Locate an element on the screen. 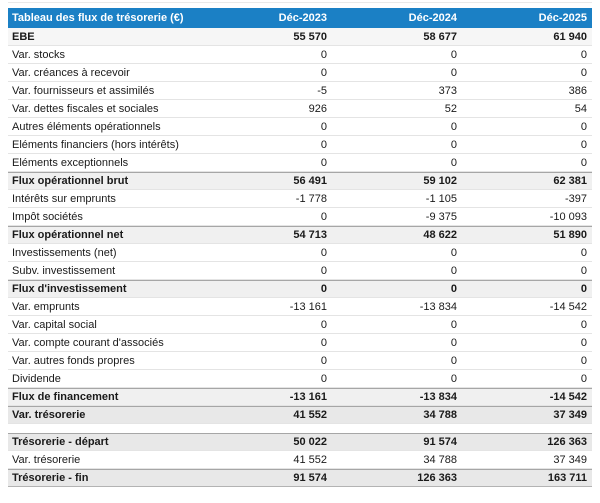  row-label: Impôt sociétés is located at coordinates (47, 216).